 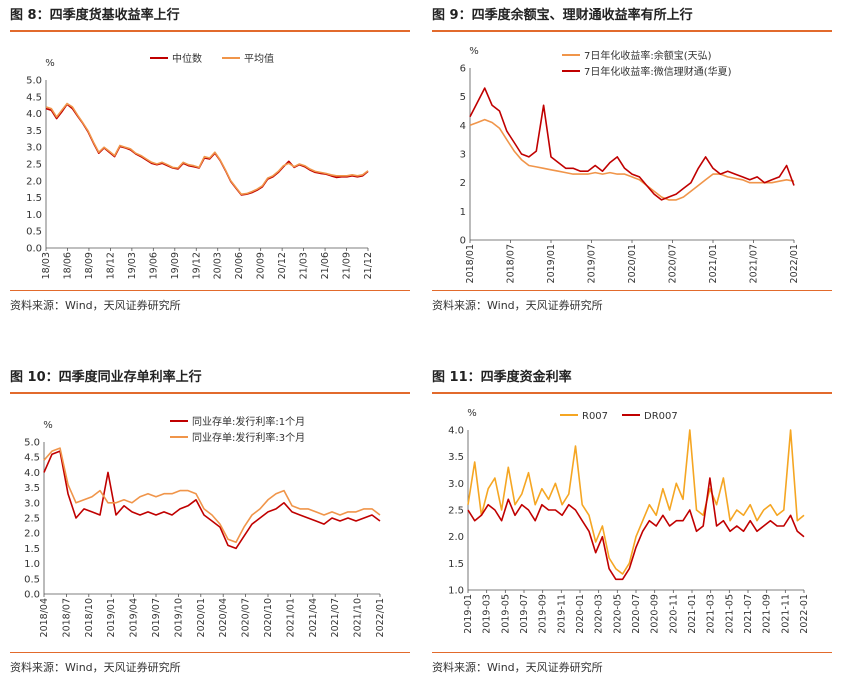 I want to click on legend-label: 平均值, so click(x=259, y=58).